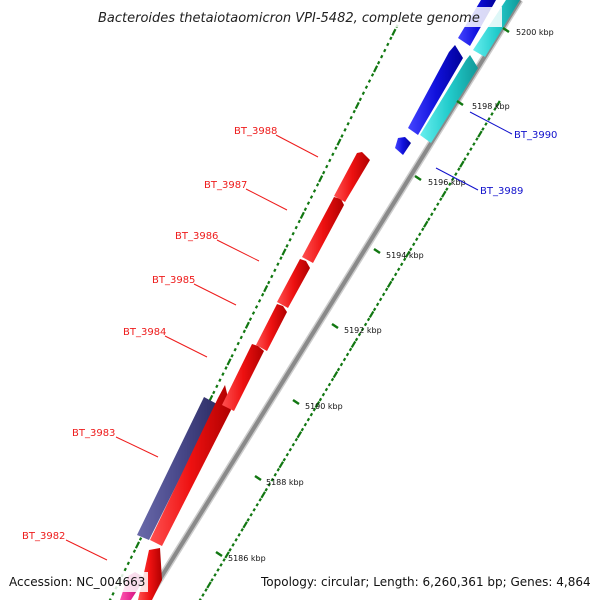  What do you see at coordinates (403, 146) in the screenshot?
I see `blue-cds-bt3989` at bounding box center [403, 146].